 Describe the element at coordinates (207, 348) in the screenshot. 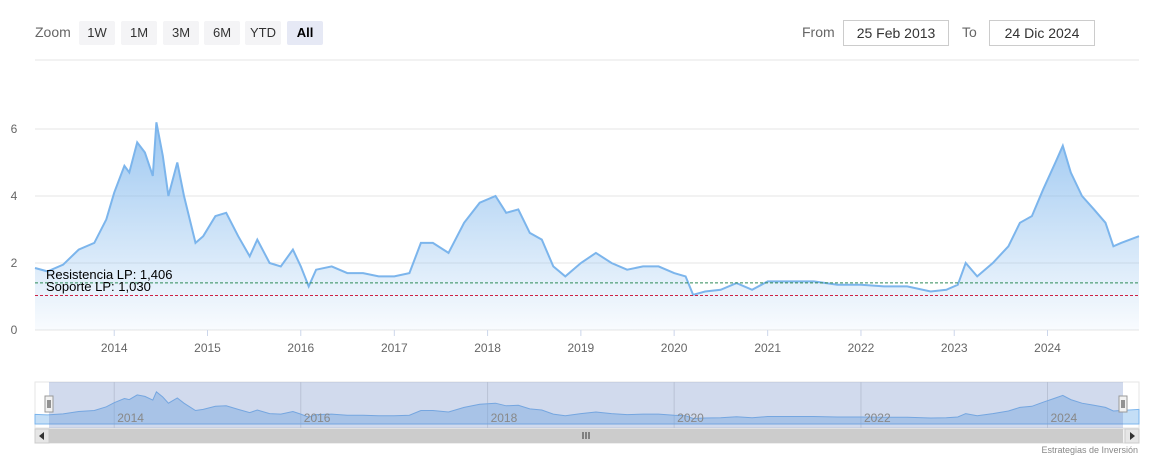

I see `x-tick-label: 2015` at that location.